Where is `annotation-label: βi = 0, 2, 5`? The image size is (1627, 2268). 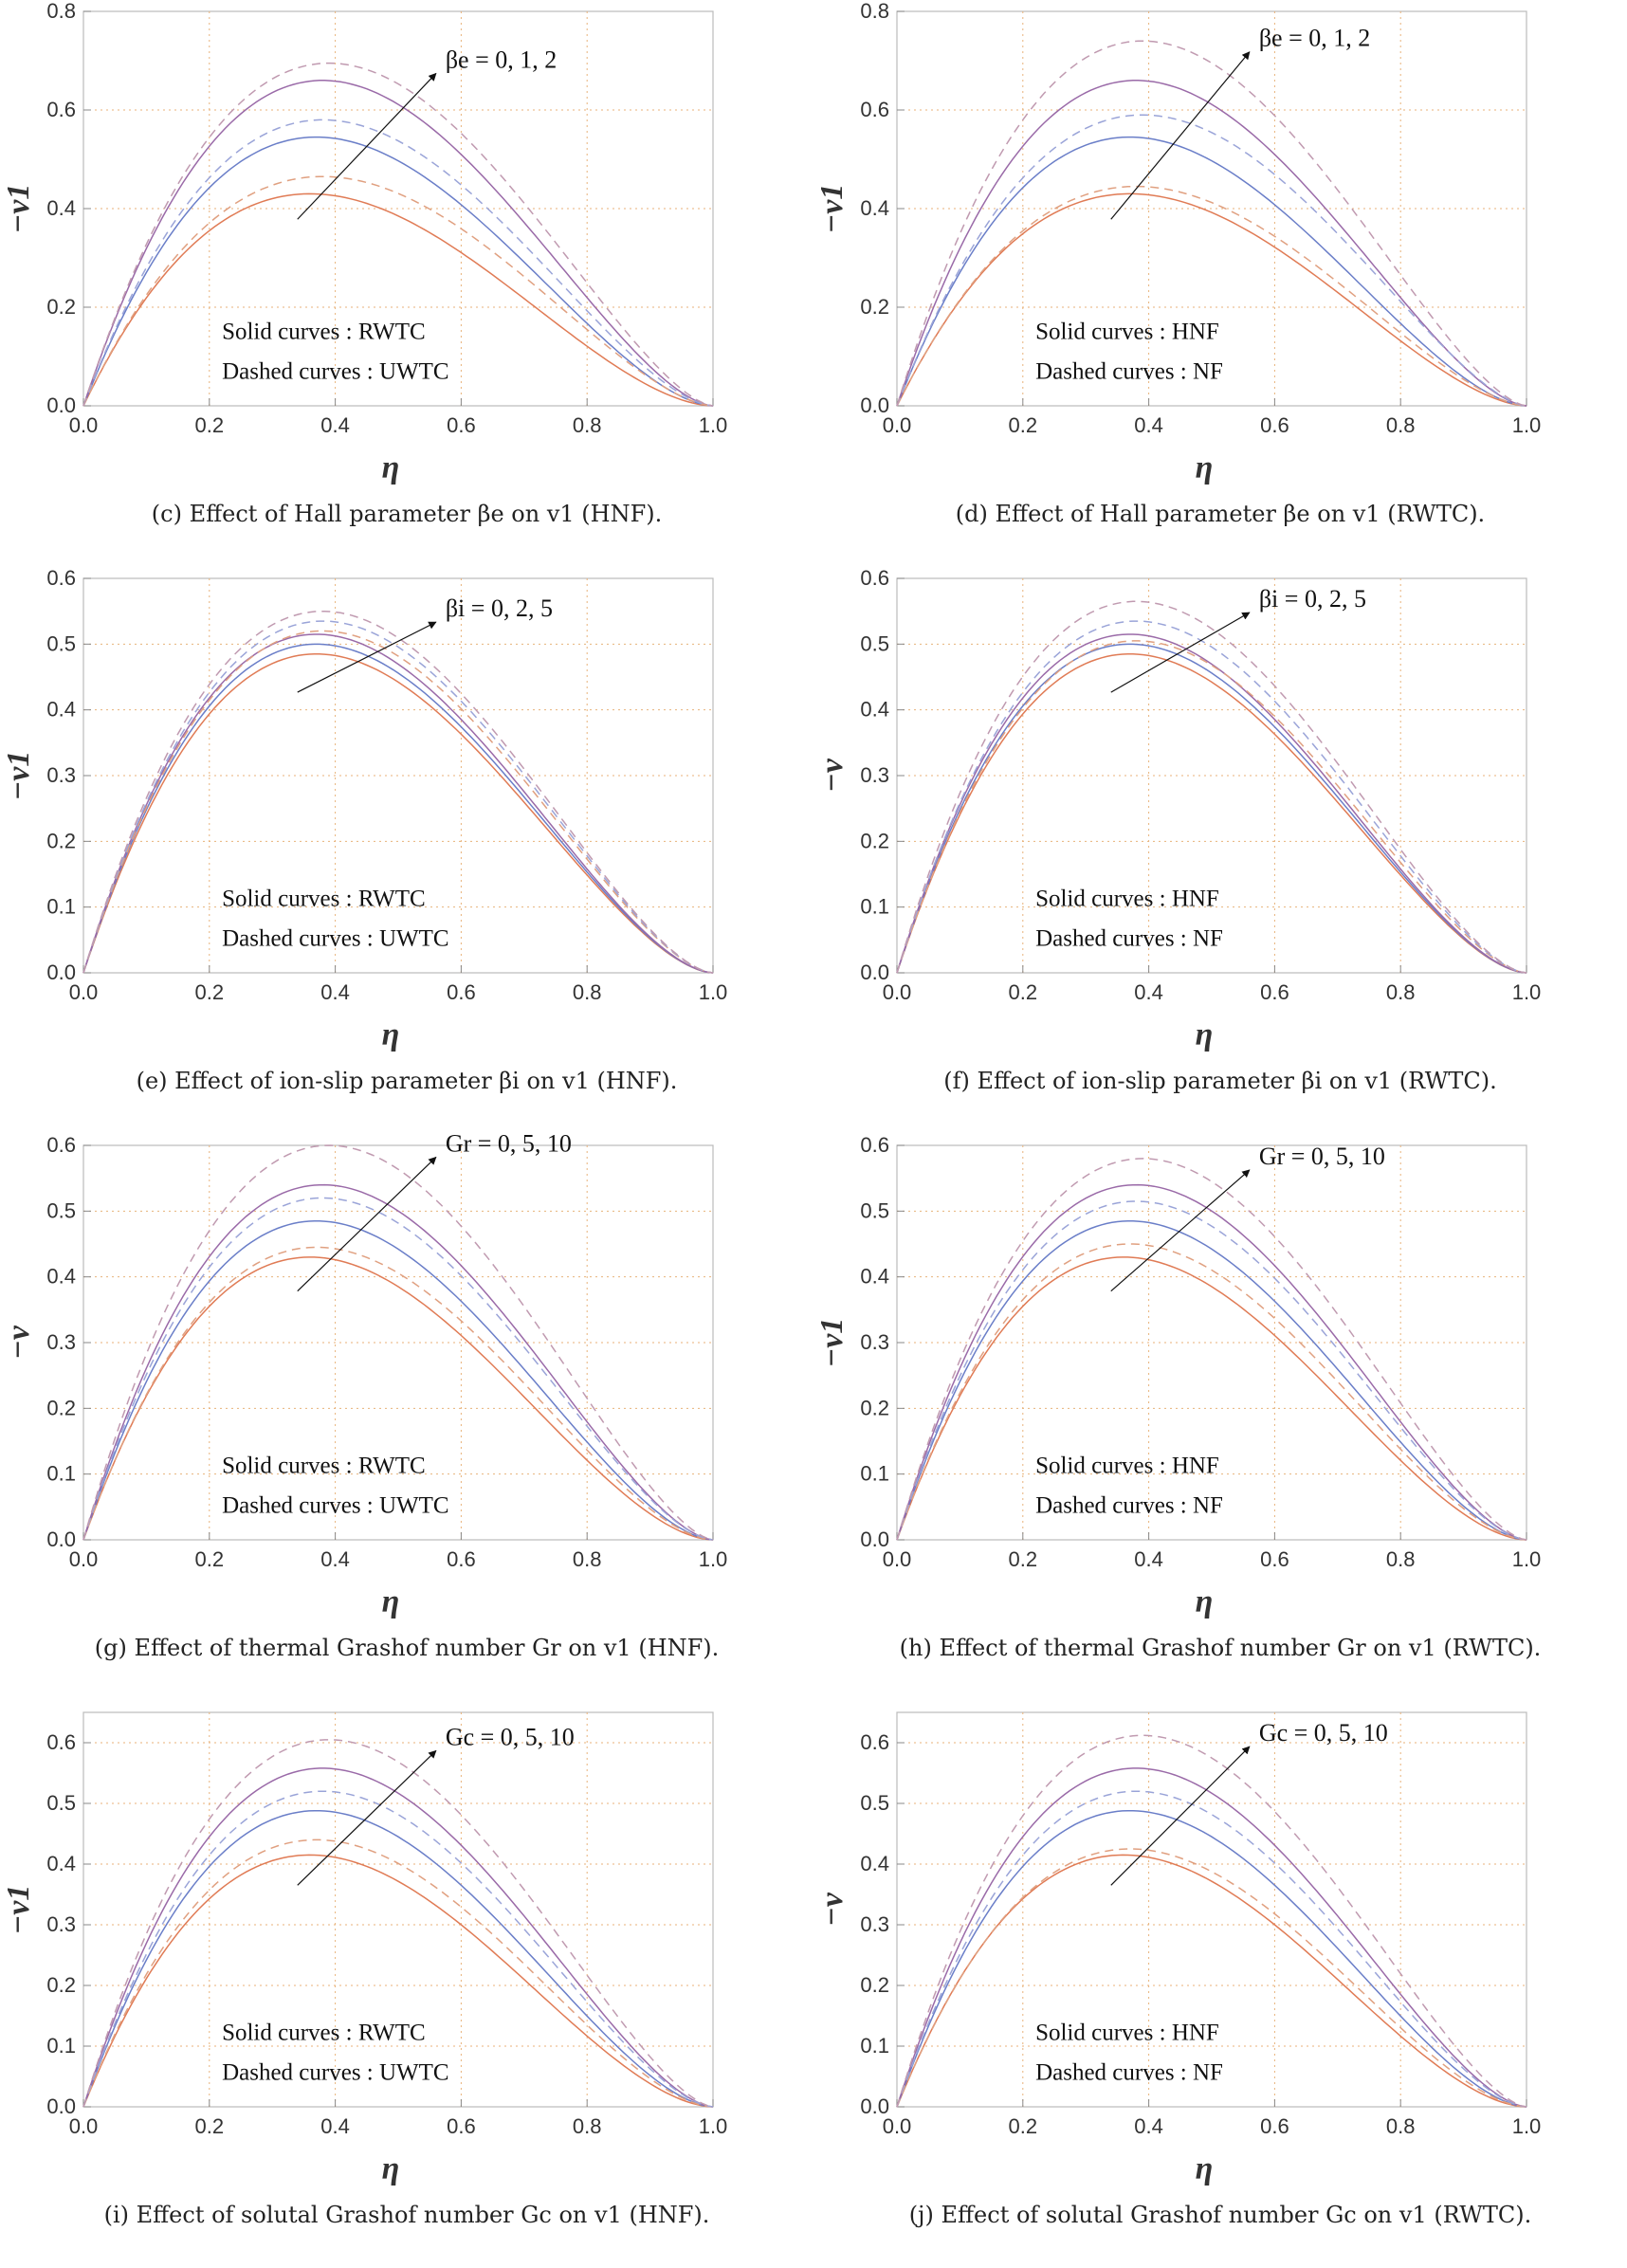 annotation-label: βi = 0, 2, 5 is located at coordinates (1312, 599).